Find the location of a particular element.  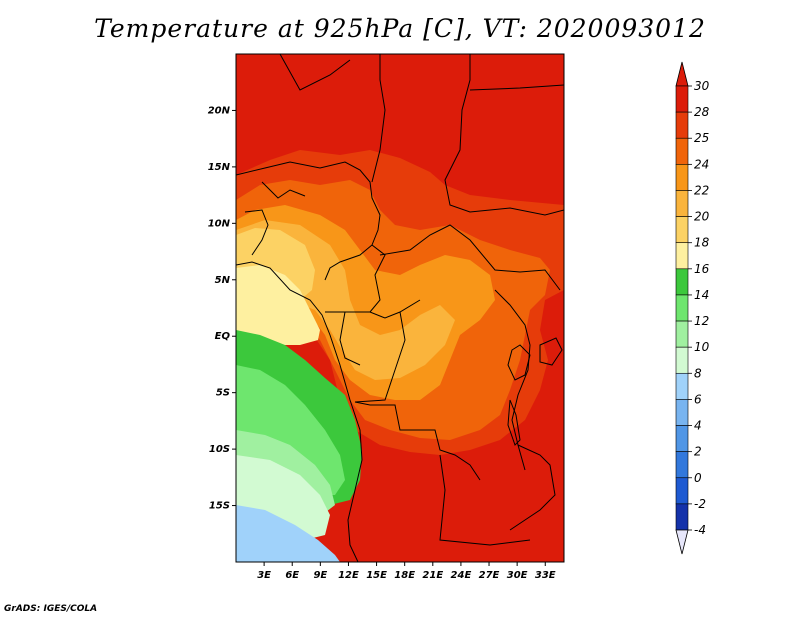

lon-tick-label: 24E is located at coordinates (461, 575).